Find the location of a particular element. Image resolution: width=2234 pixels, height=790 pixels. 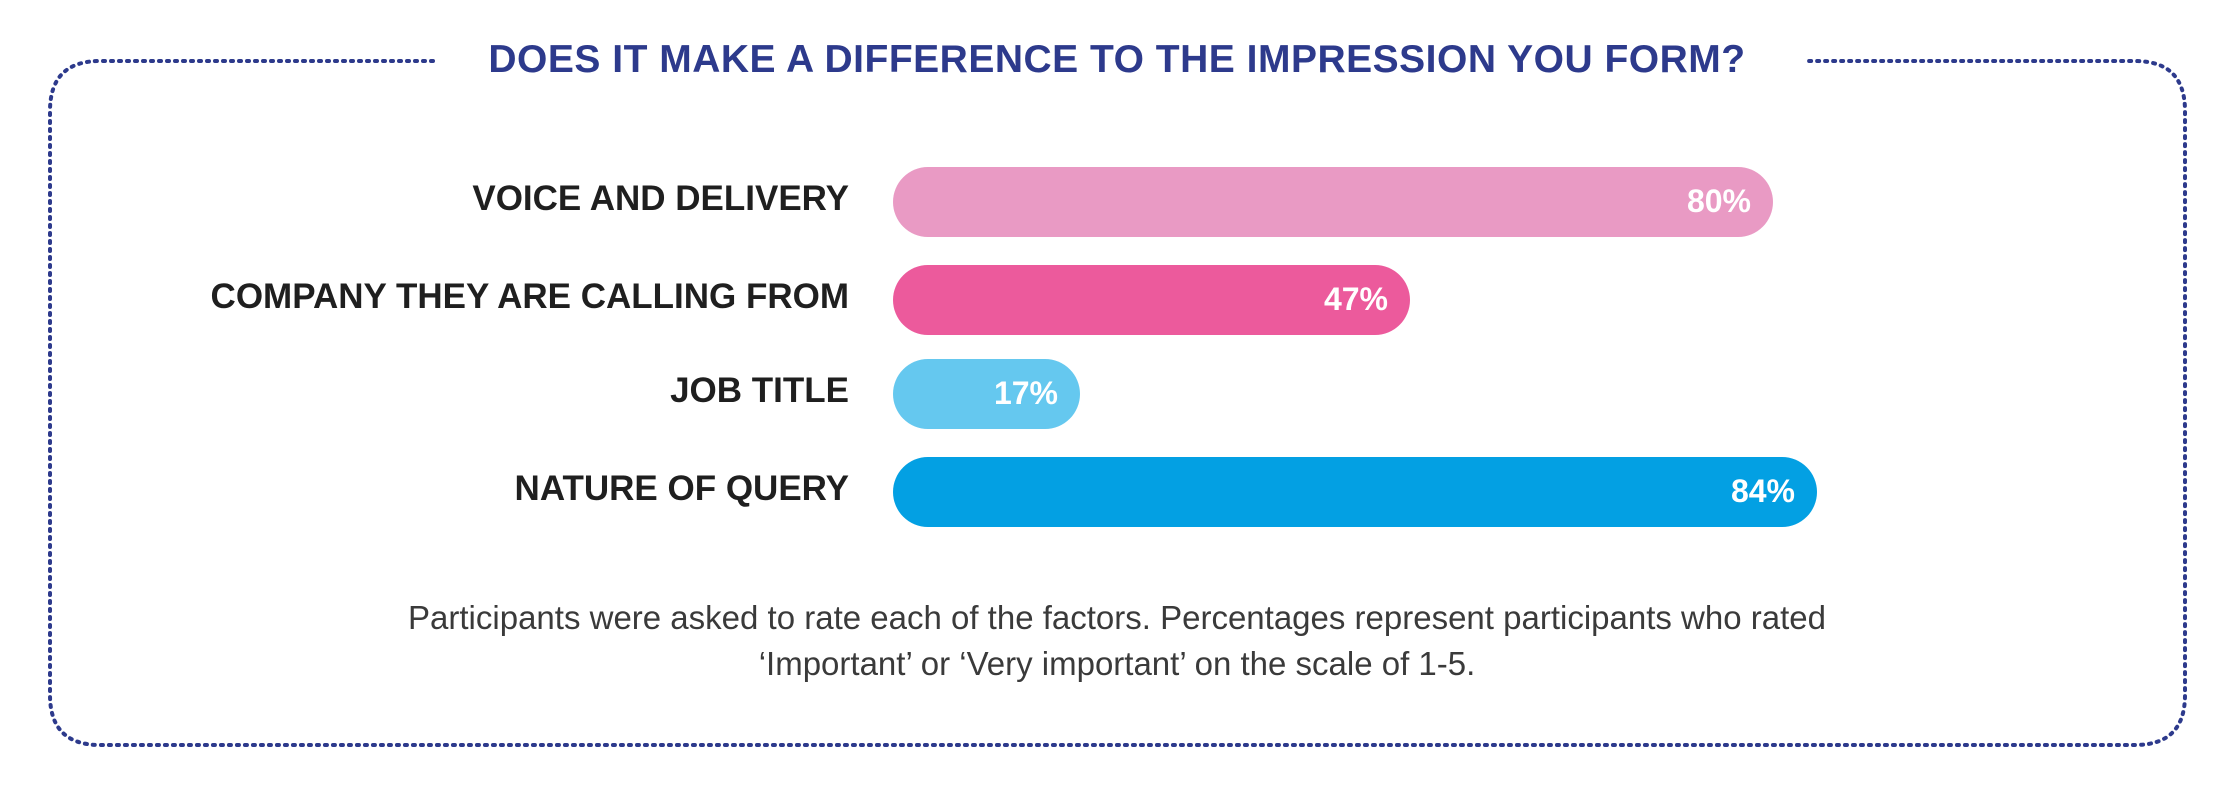

category-label: JOB TITLE is located at coordinates (759, 390).